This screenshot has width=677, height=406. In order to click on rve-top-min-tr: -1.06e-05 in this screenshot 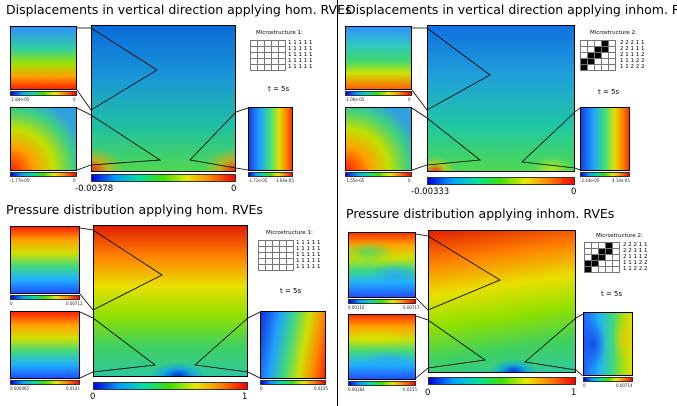, I will do `click(355, 99)`.